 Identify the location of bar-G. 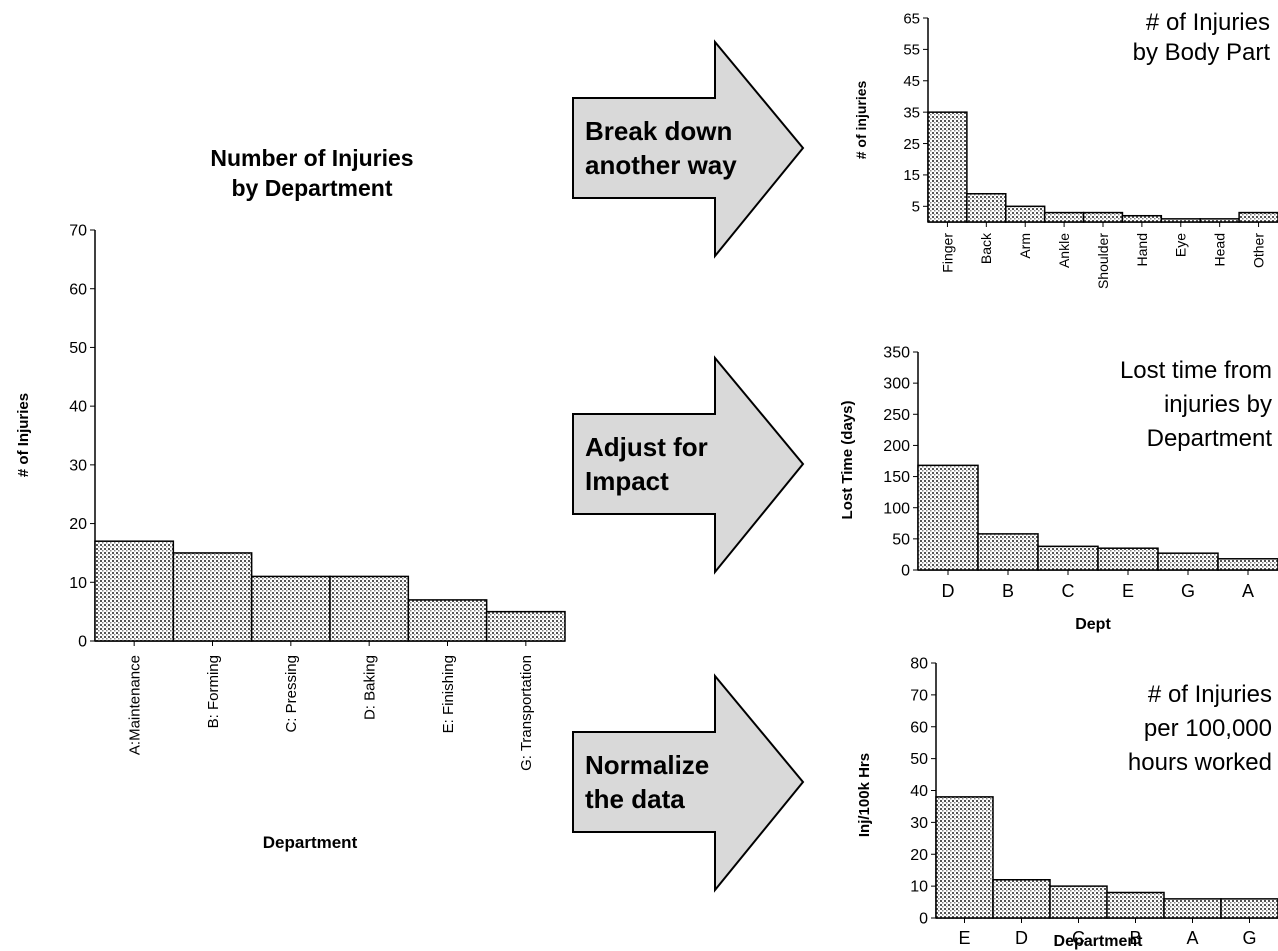
(1249, 908).